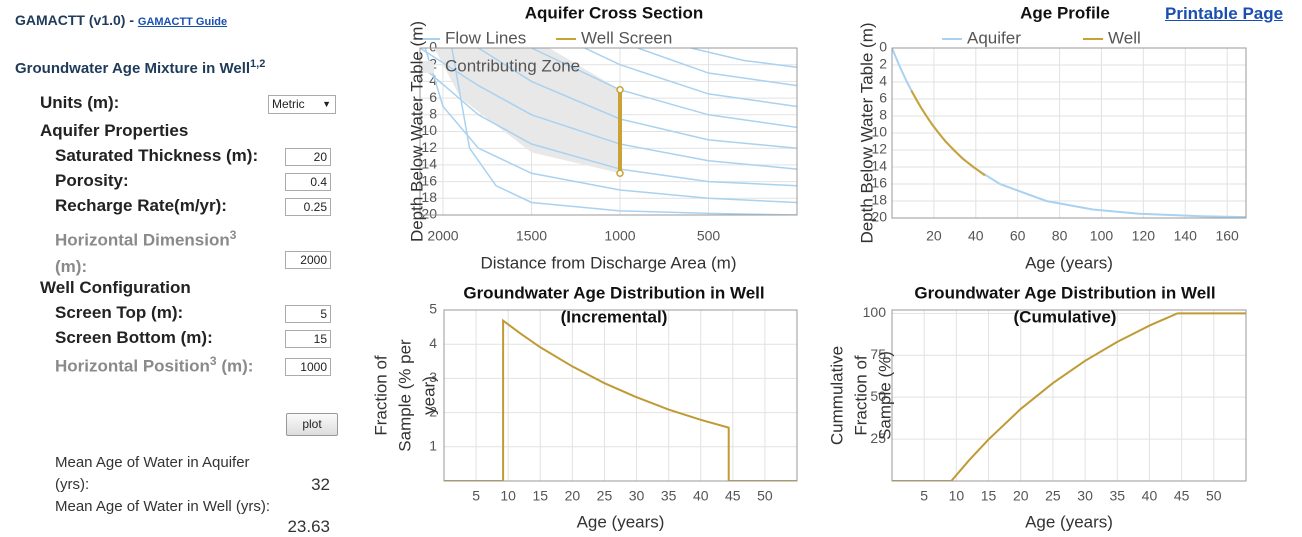 The width and height of the screenshot is (1302, 537). What do you see at coordinates (154, 365) in the screenshot?
I see `field-label: Horizontal Position3 (m):` at bounding box center [154, 365].